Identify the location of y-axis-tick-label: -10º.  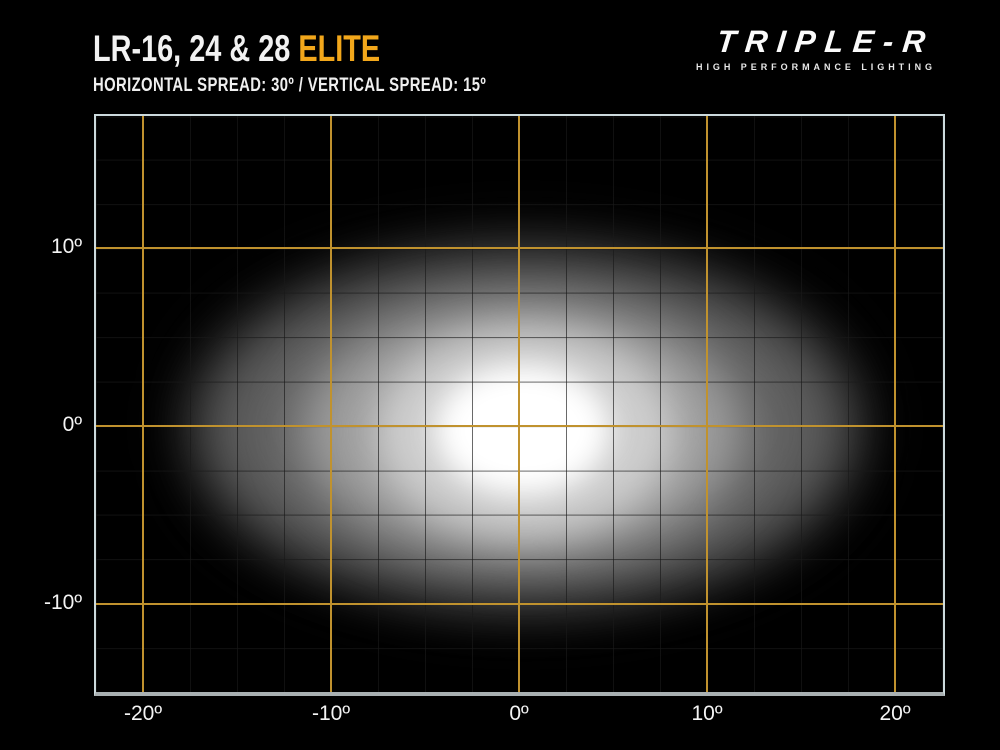
(62, 602).